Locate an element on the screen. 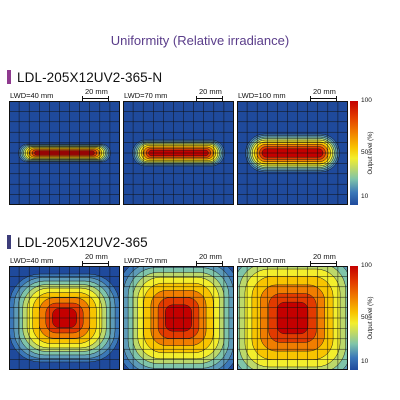 Image resolution: width=400 pixels, height=400 pixels. section-header-n: LDL-205X12UV2-365-N is located at coordinates (84, 77).